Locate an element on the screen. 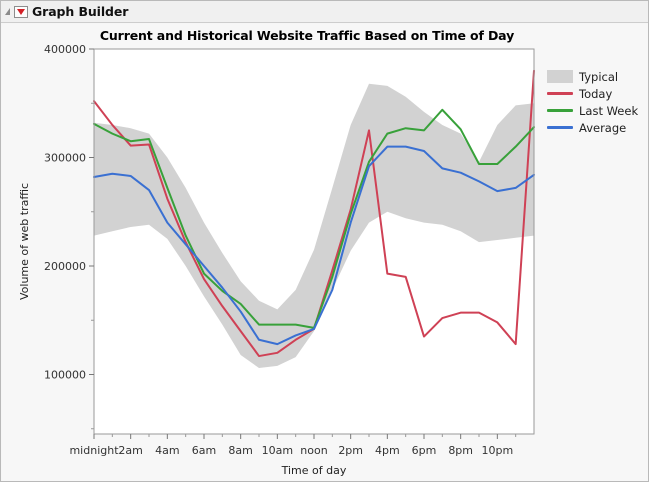 This screenshot has width=649, height=482. chart-legend: Typical Today Last Week Average is located at coordinates (597, 102).